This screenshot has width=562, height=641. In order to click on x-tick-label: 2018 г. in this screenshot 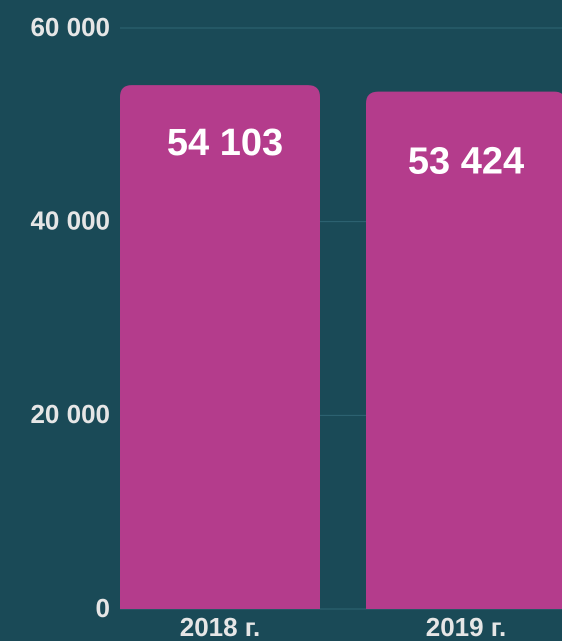, I will do `click(220, 626)`.